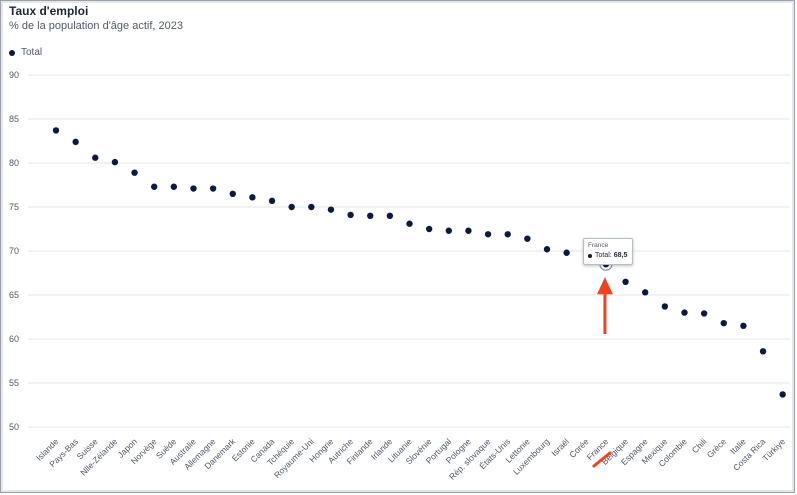 Image resolution: width=797 pixels, height=495 pixels. What do you see at coordinates (49, 11) in the screenshot?
I see `chart-title: Taux d'emploi` at bounding box center [49, 11].